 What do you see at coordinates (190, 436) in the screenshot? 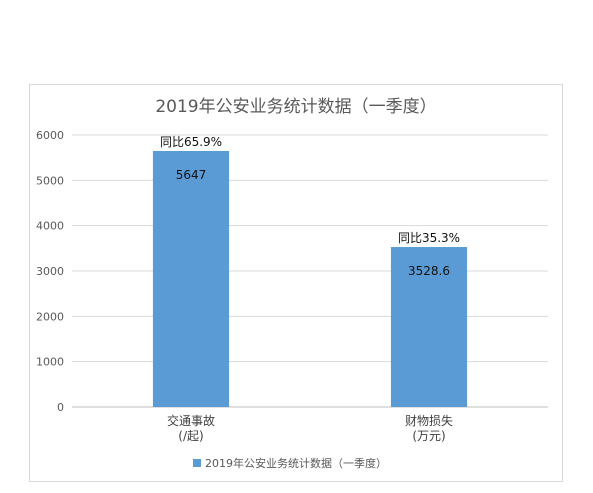
I see `x-category-unit: (/起)` at bounding box center [190, 436].